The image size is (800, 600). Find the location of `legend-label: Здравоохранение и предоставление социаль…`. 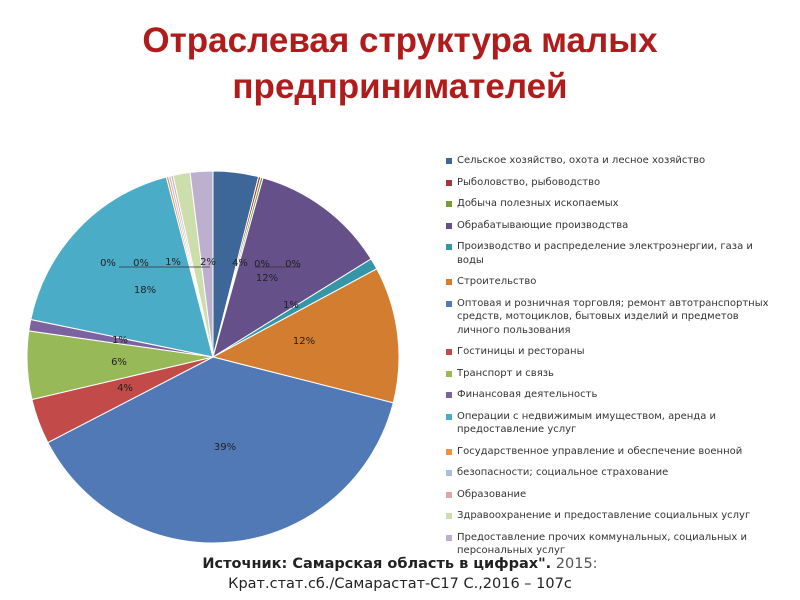

legend-label: Здравоохранение и предоставление социаль… is located at coordinates (604, 515).